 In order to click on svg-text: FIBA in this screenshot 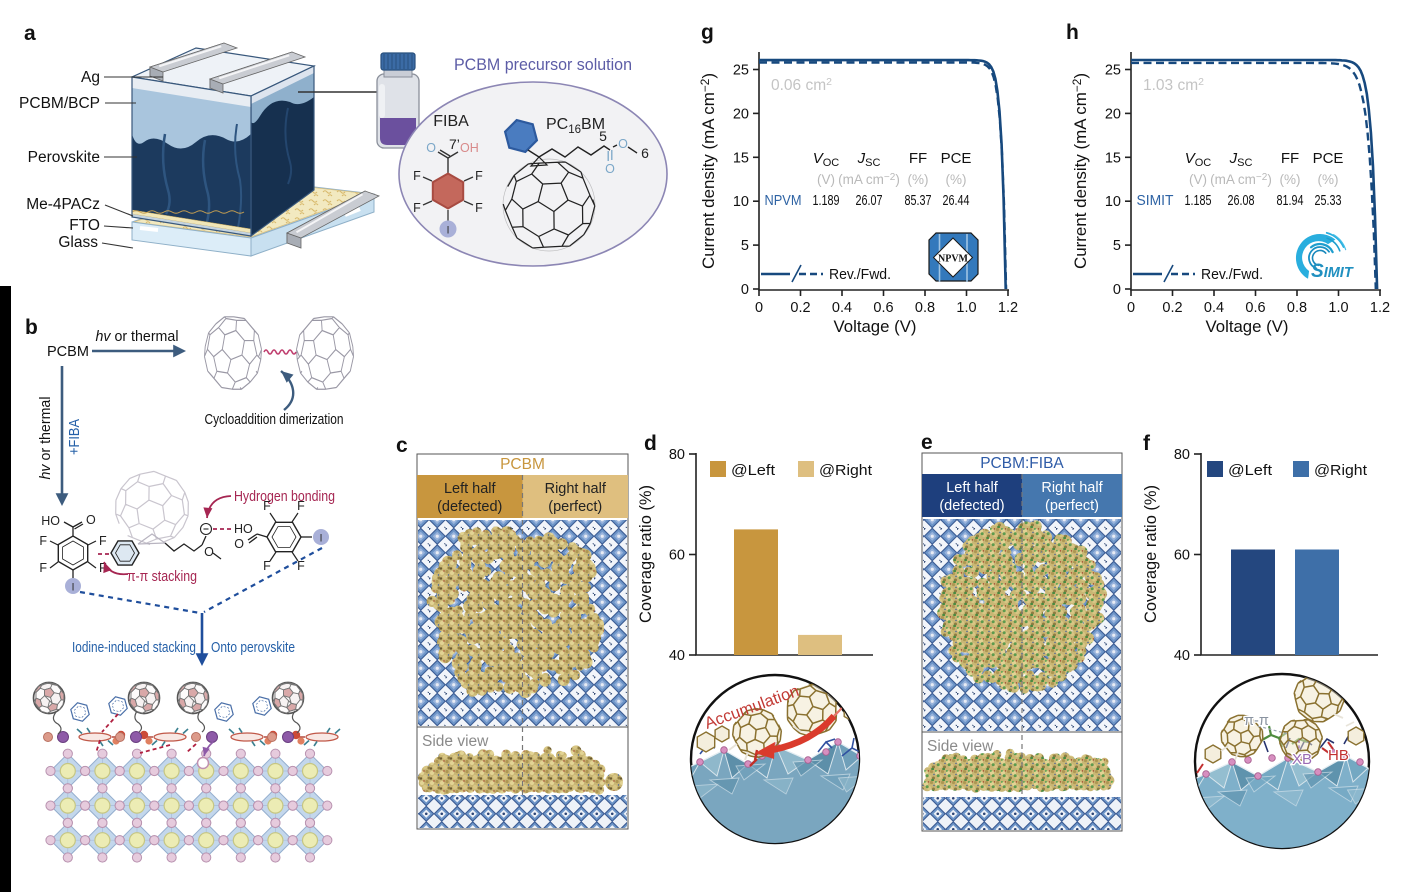, I will do `click(451, 121)`.